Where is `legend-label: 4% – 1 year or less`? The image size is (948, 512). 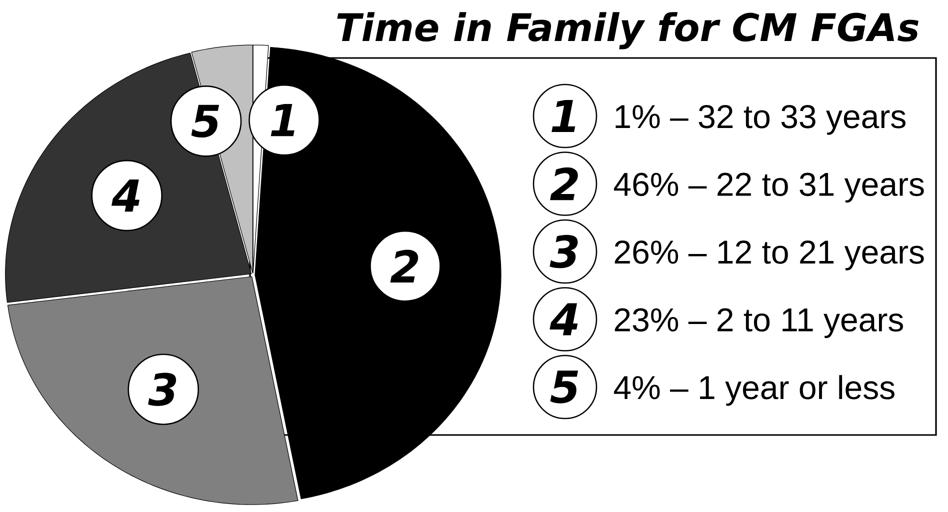
legend-label: 4% – 1 year or less is located at coordinates (754, 390).